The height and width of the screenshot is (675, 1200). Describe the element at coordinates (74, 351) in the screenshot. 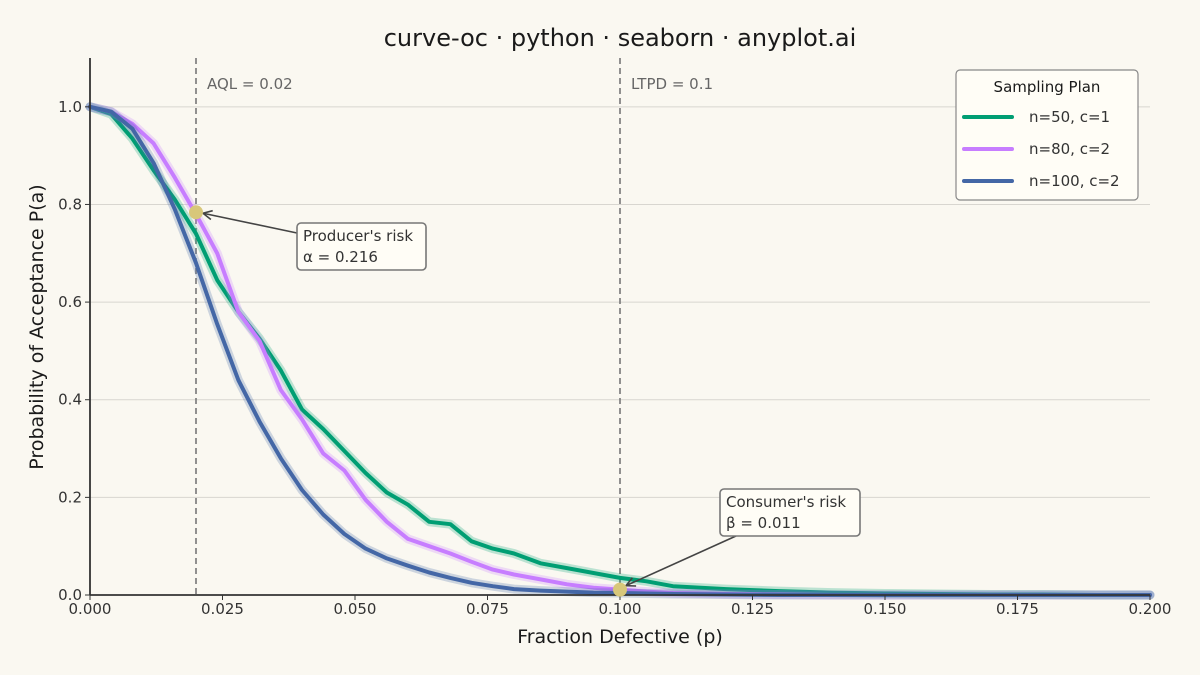

I see `y-ticks: 0.0 0.2 0.4 0.6 0.8 1.0` at that location.